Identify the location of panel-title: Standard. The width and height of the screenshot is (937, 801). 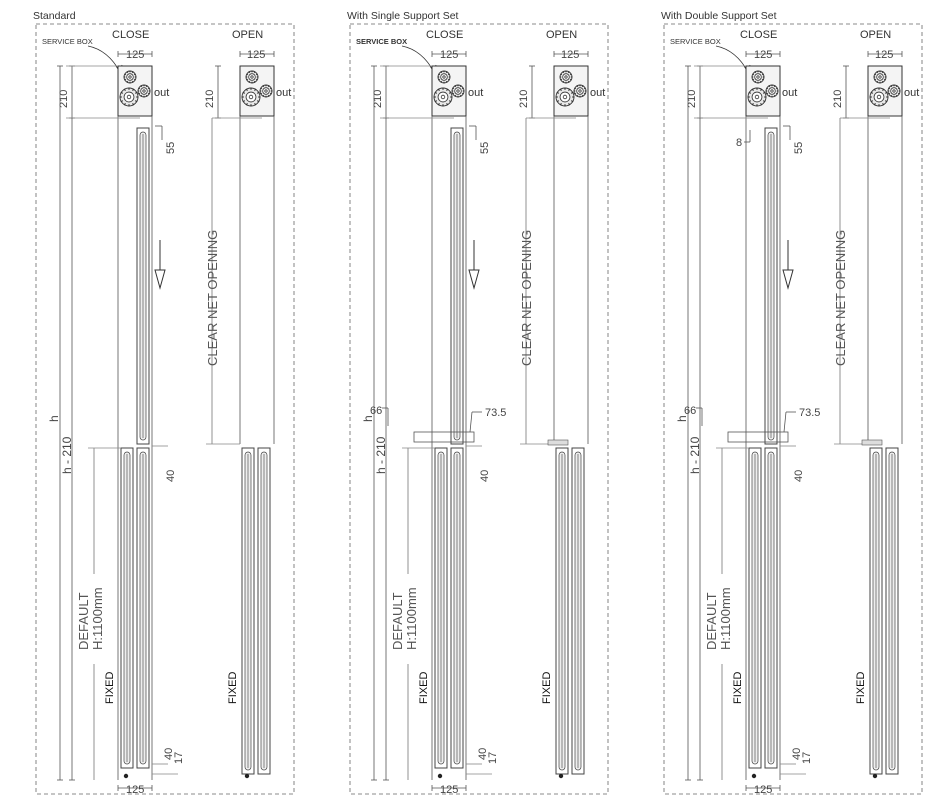
(54, 16).